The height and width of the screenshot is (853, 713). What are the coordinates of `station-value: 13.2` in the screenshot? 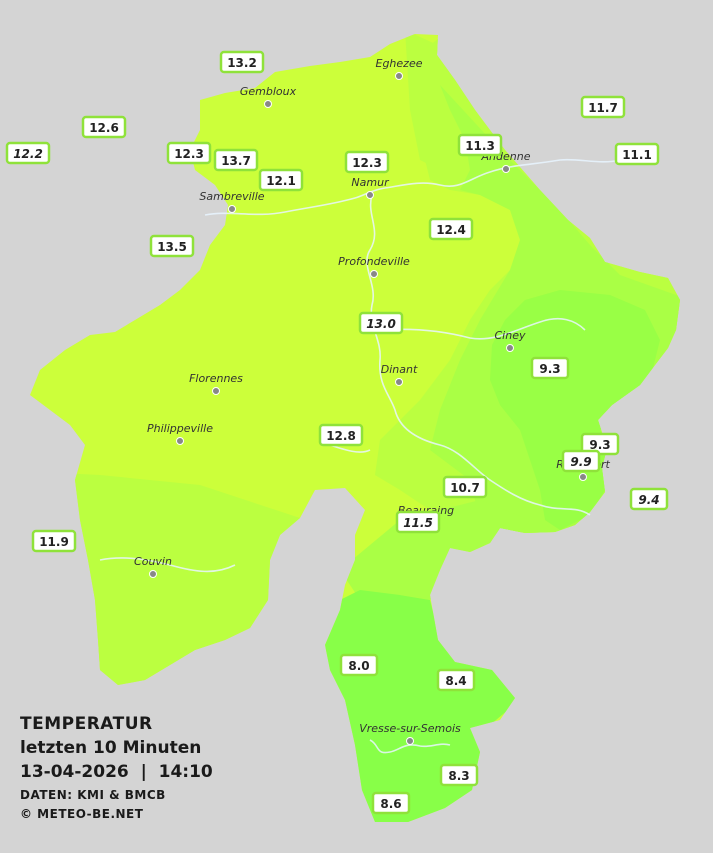 It's located at (242, 63).